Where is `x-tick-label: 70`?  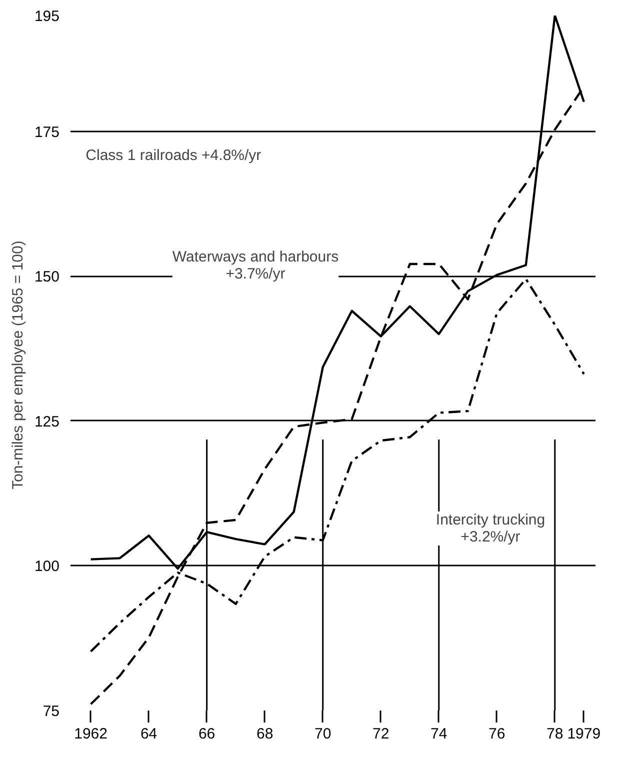 x-tick-label: 70 is located at coordinates (323, 734).